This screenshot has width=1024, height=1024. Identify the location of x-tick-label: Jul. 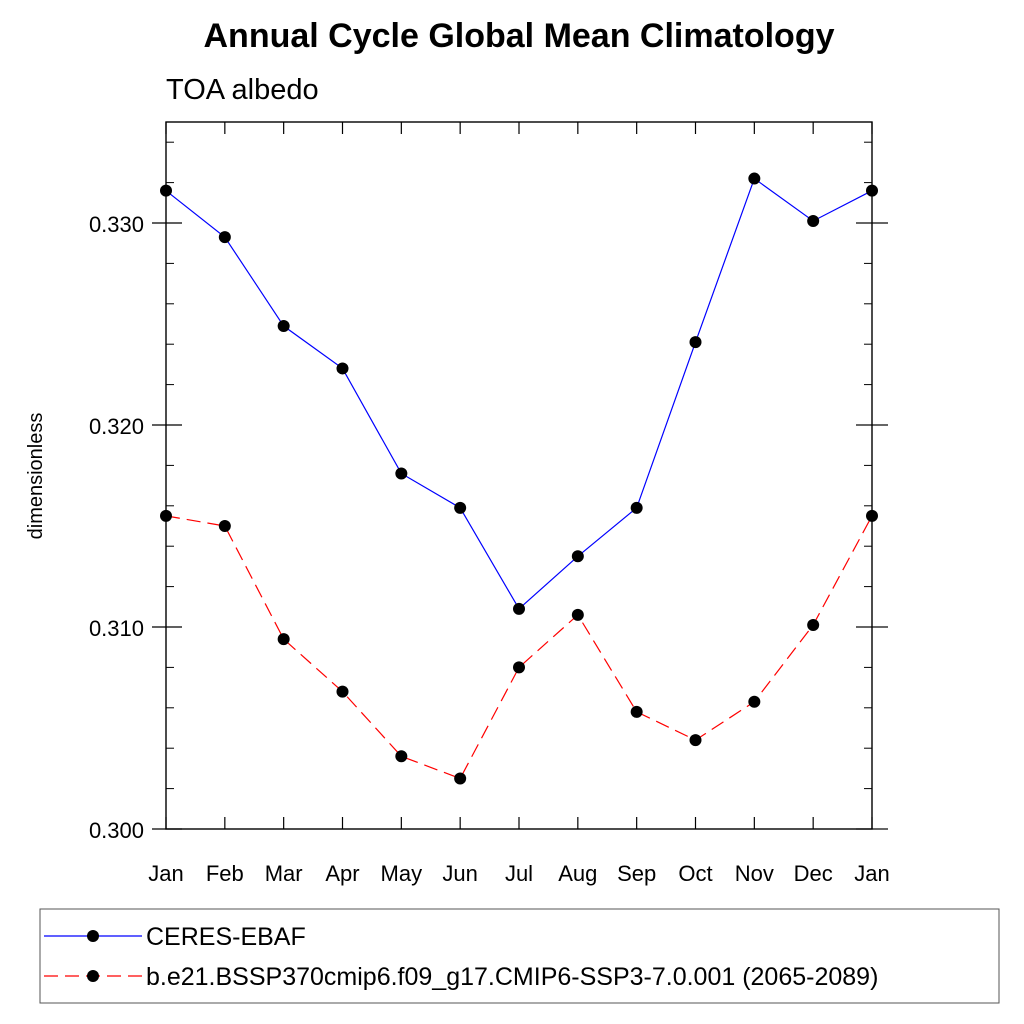
(519, 873).